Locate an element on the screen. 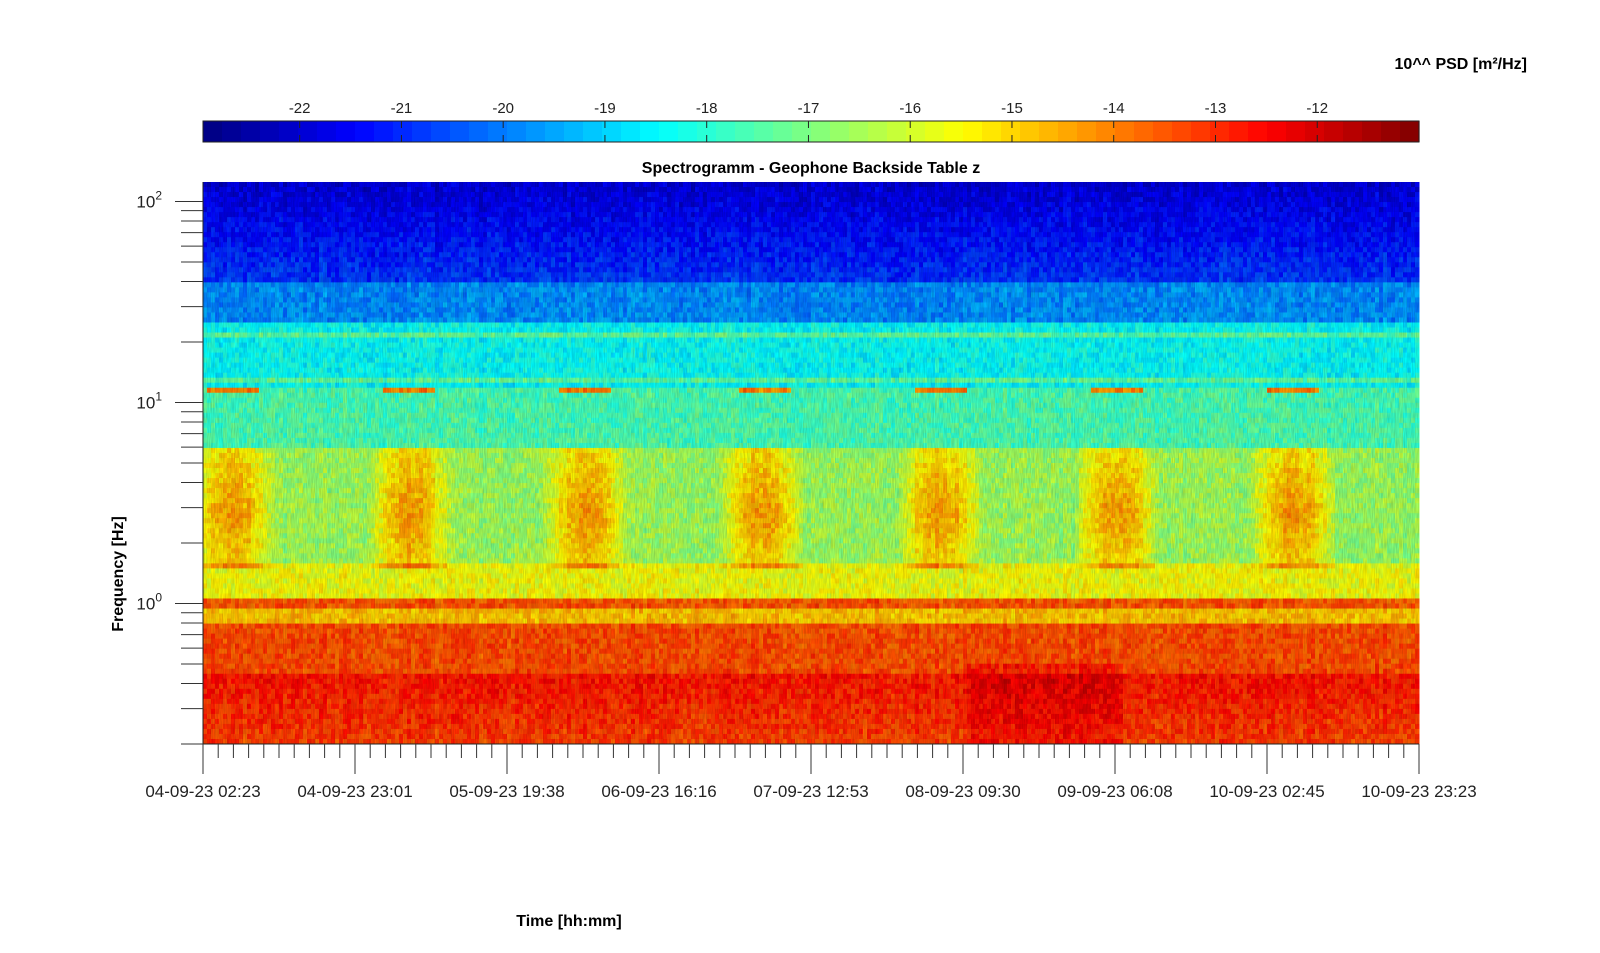  colorbar-tick-label: -20 is located at coordinates (503, 108).